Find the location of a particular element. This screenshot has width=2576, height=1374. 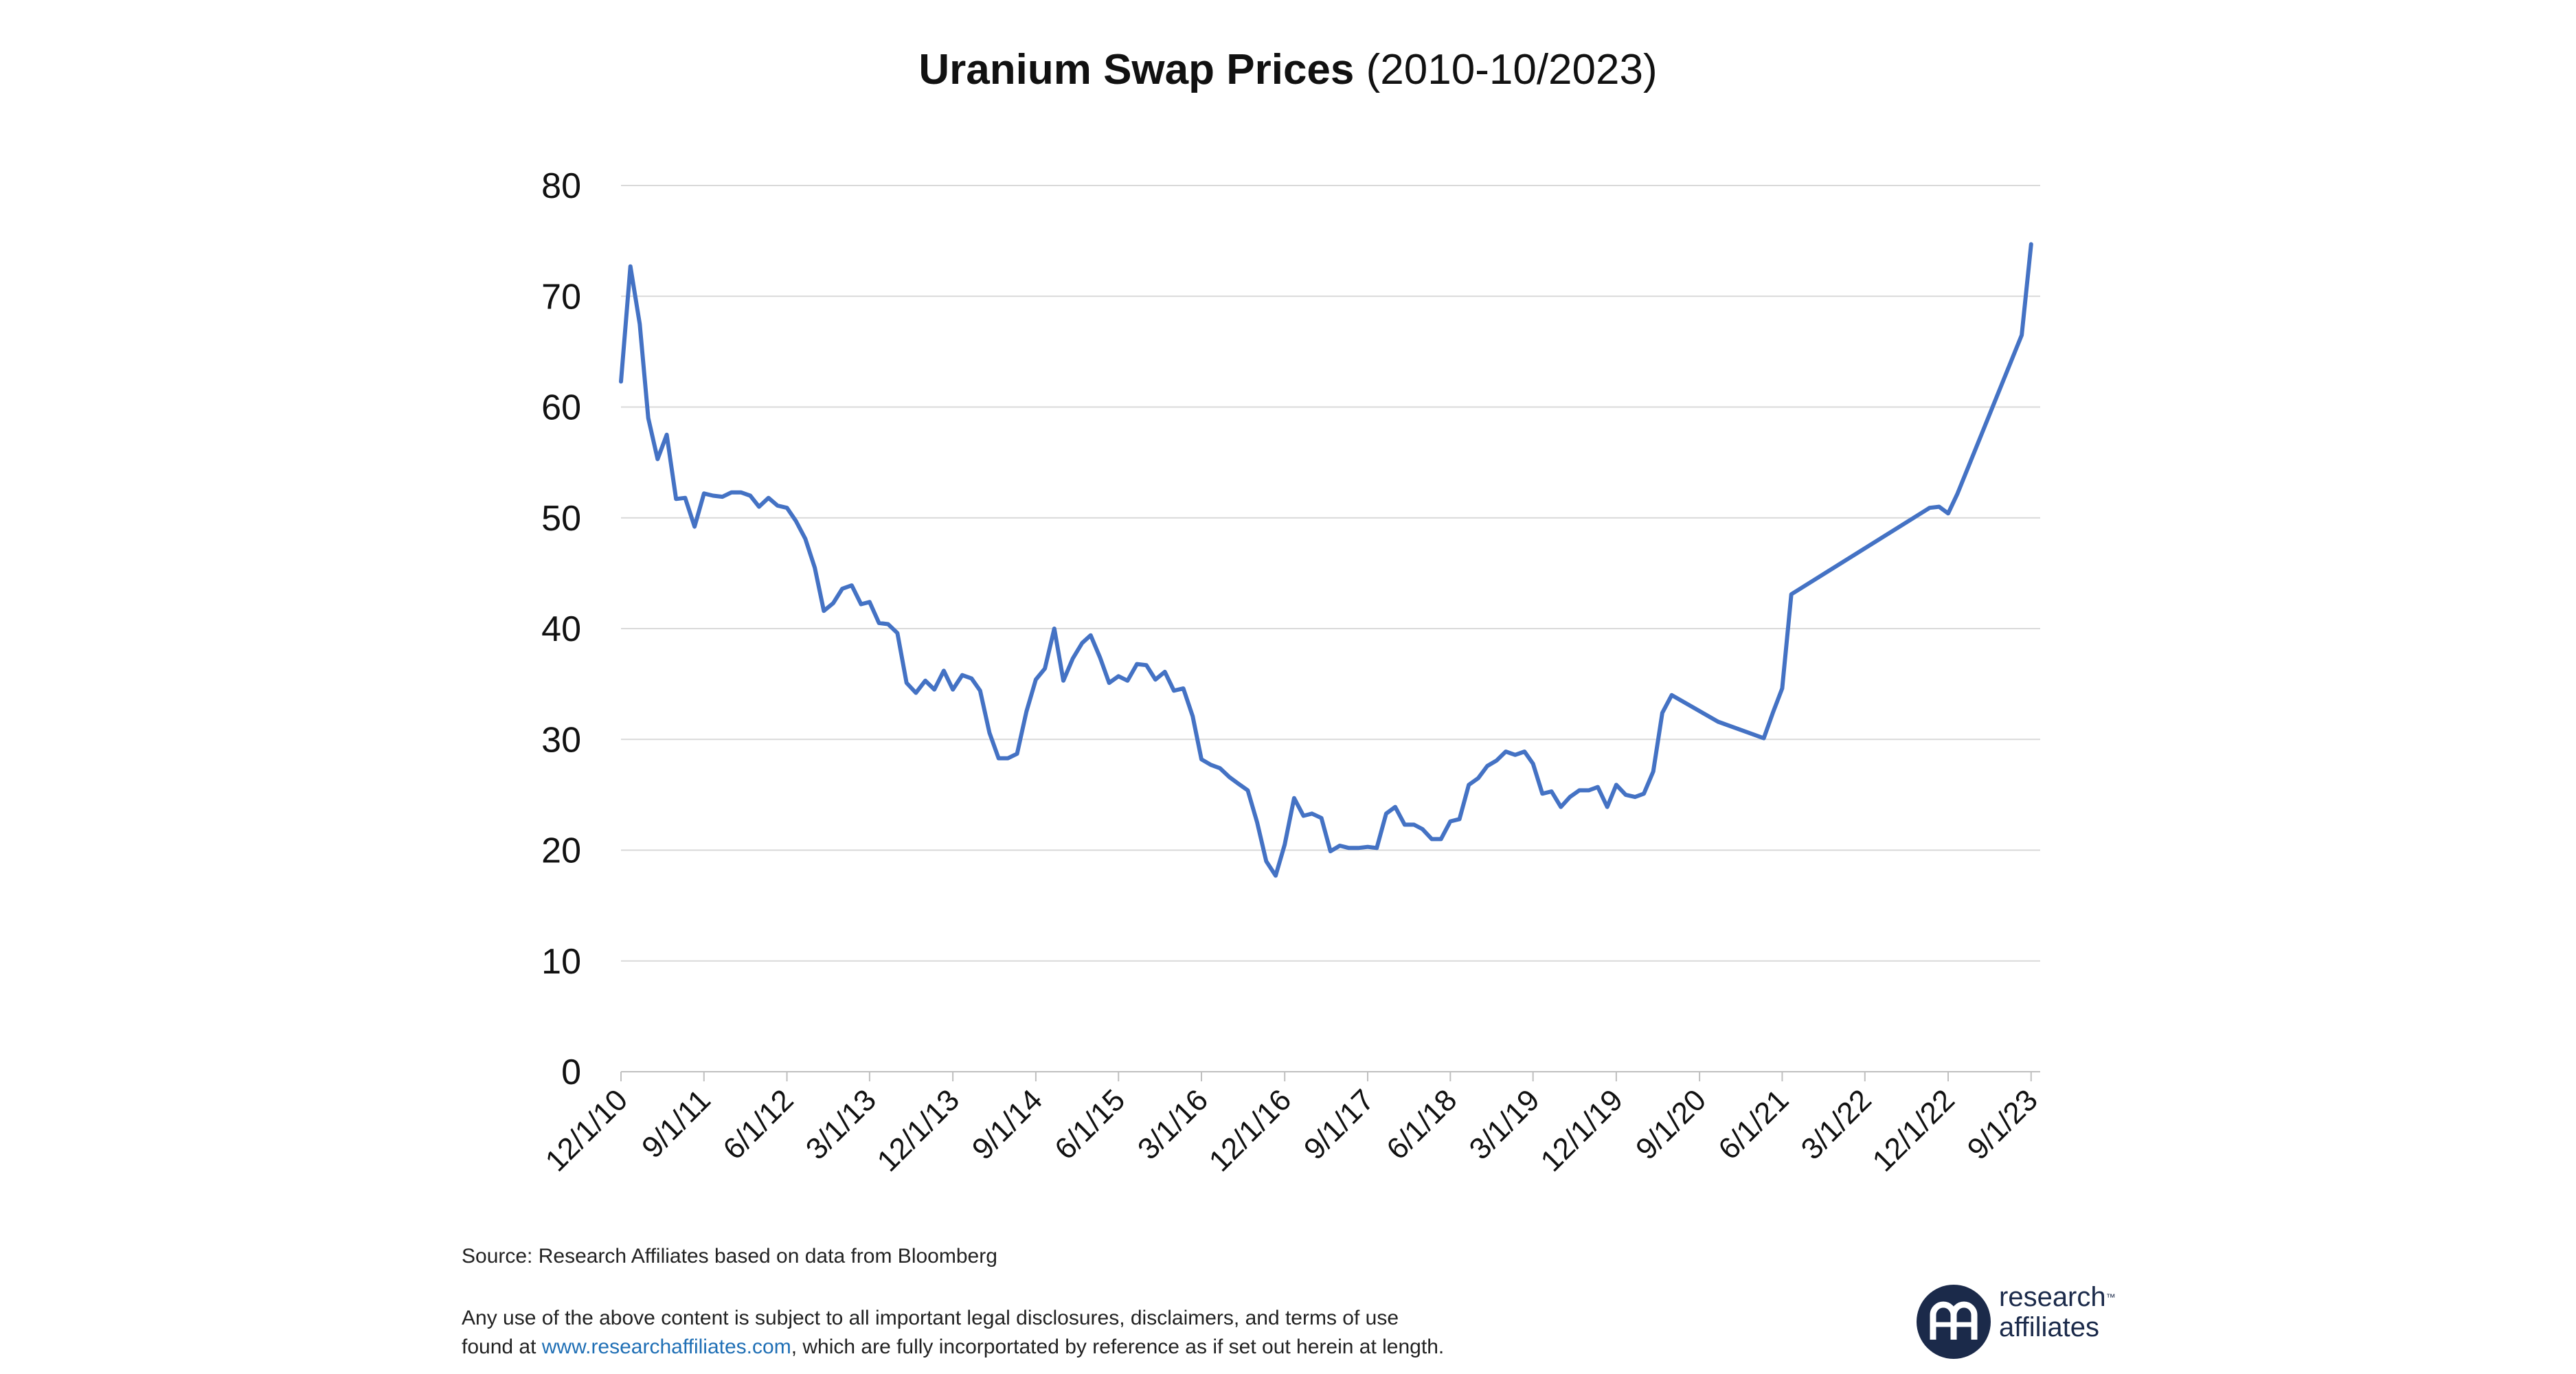

y-tick-label-0: 0 is located at coordinates (571, 1072).